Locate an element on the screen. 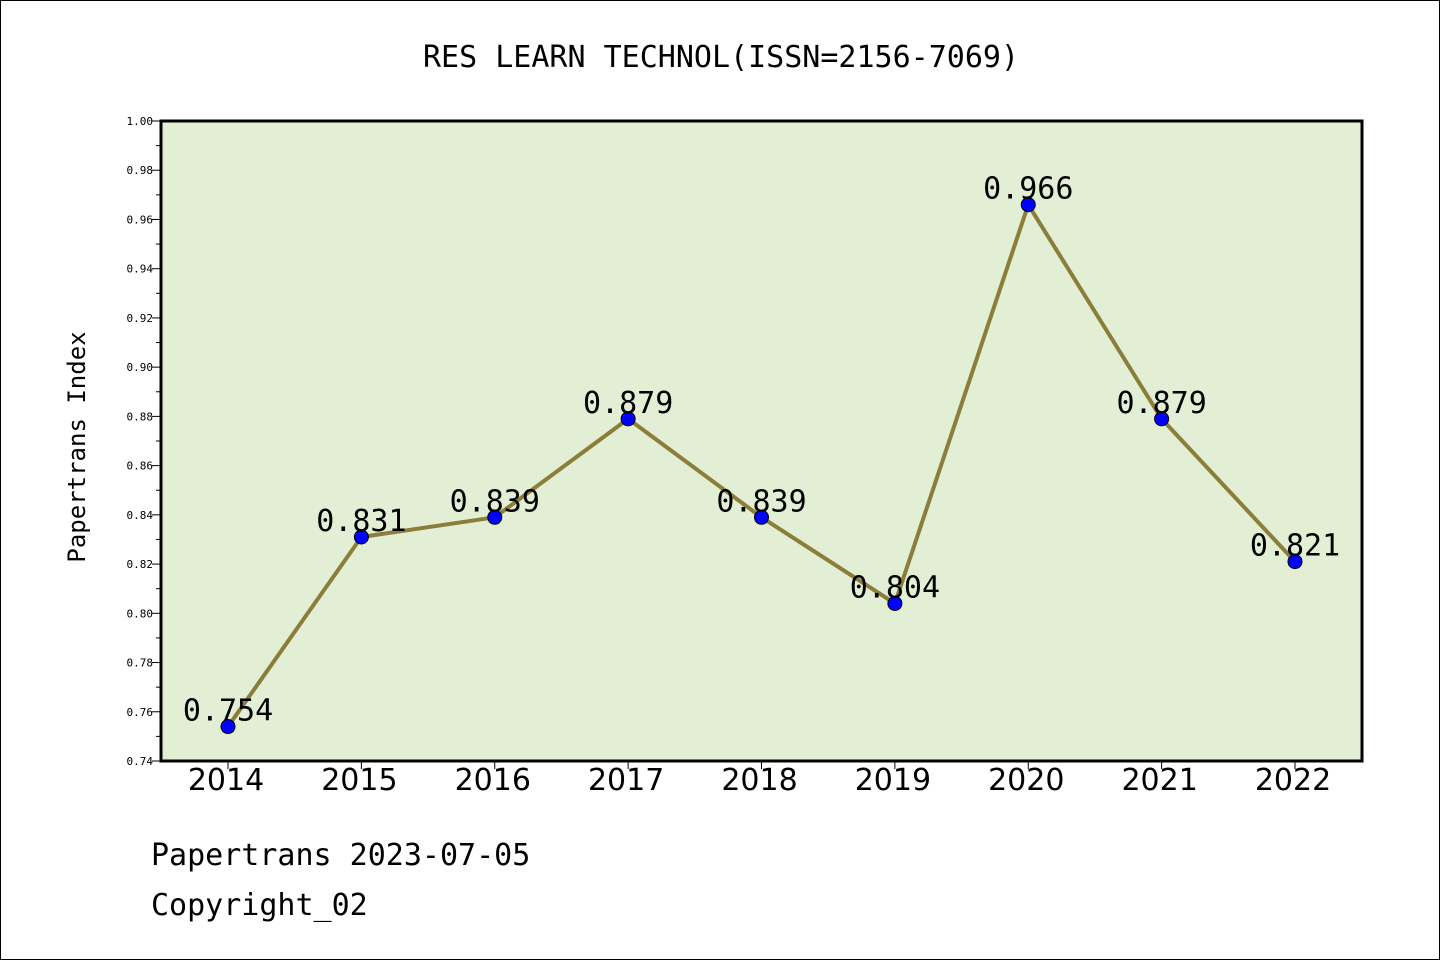 The height and width of the screenshot is (964, 1440). data-label: 0.966 is located at coordinates (1028, 189).